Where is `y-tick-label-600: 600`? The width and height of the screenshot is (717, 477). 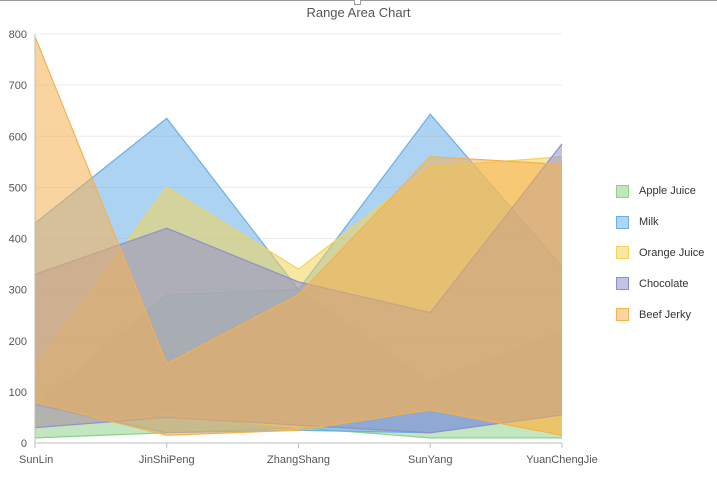 y-tick-label-600: 600 is located at coordinates (18, 137).